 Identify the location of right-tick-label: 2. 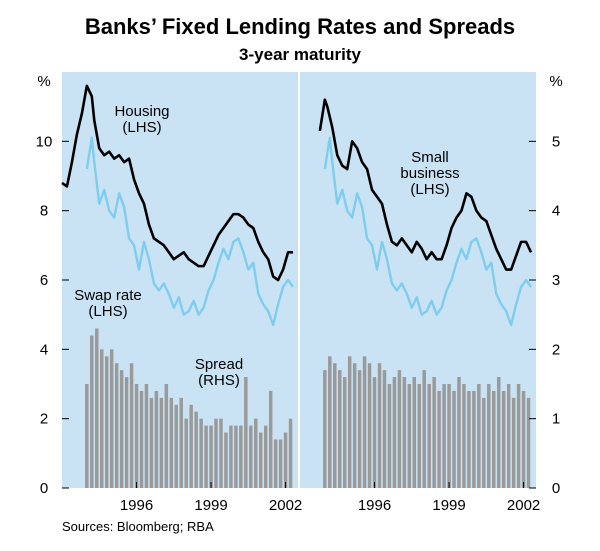
(556, 349).